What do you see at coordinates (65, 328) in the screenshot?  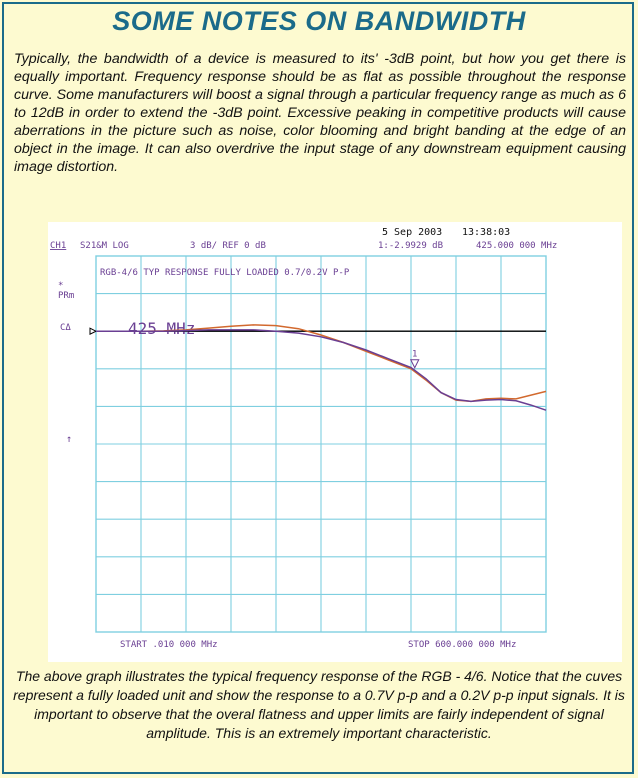 I see `left-label-cdelta: CΔ` at bounding box center [65, 328].